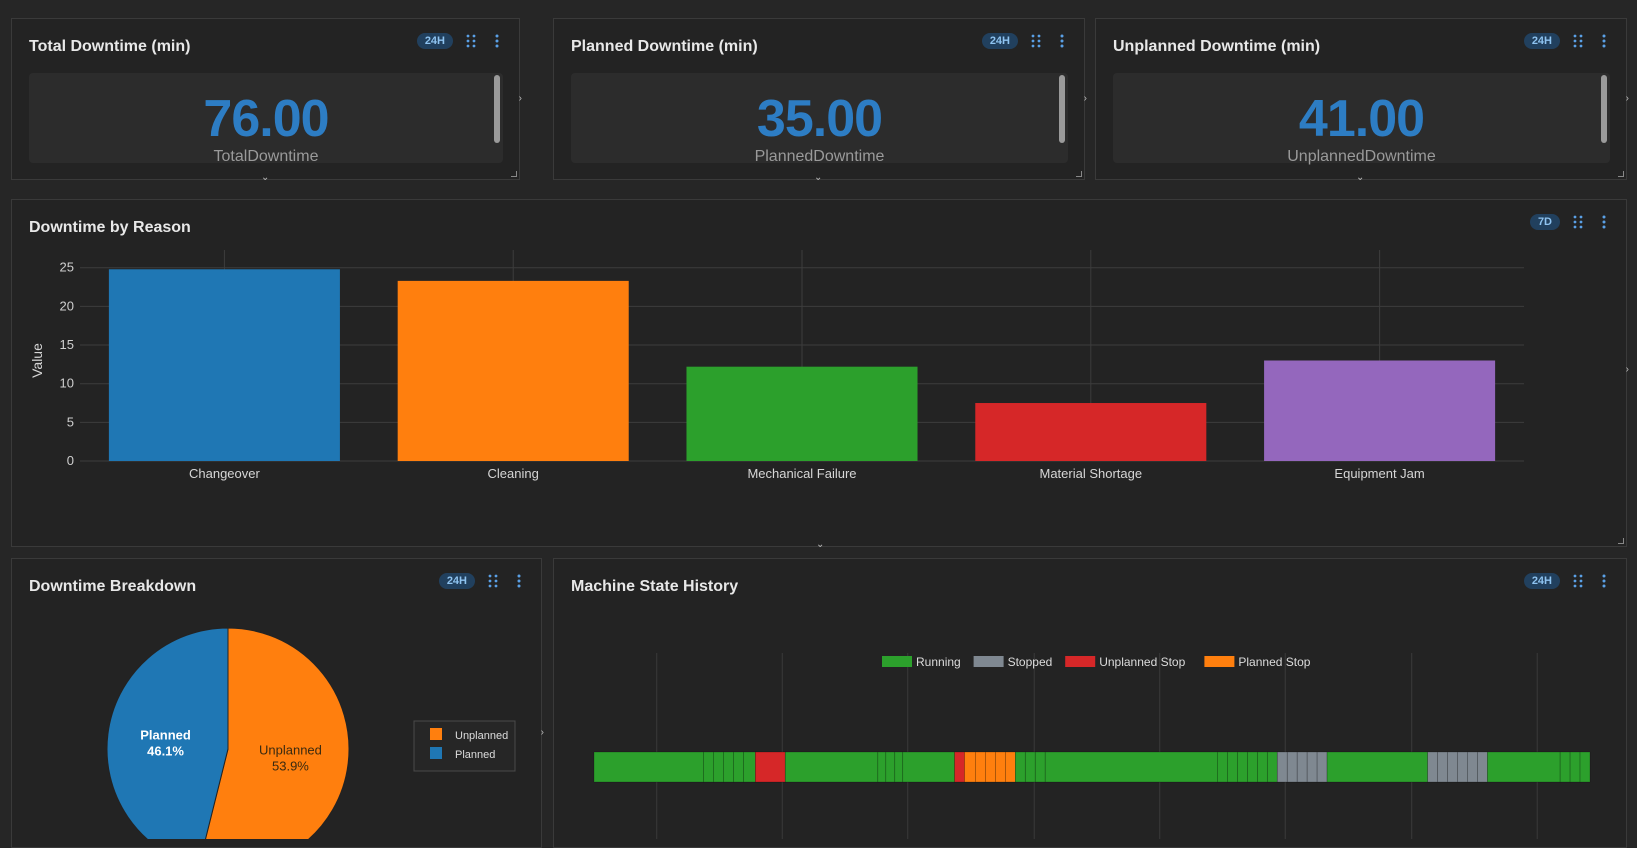 Image resolution: width=1637 pixels, height=848 pixels. Describe the element at coordinates (1361, 156) in the screenshot. I see `stat-label: UnplannedDowntime` at that location.